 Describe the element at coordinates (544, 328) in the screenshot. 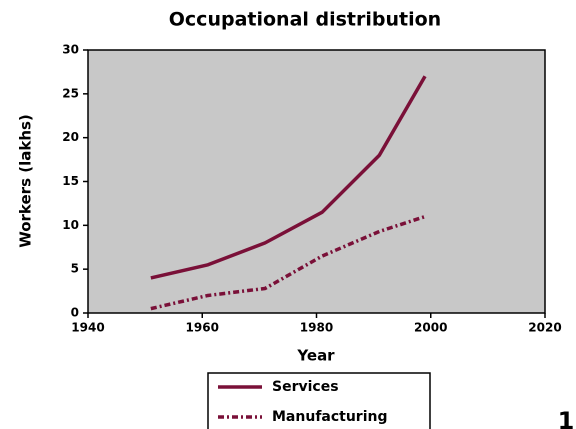

I see `x-tick-label: 2020` at that location.